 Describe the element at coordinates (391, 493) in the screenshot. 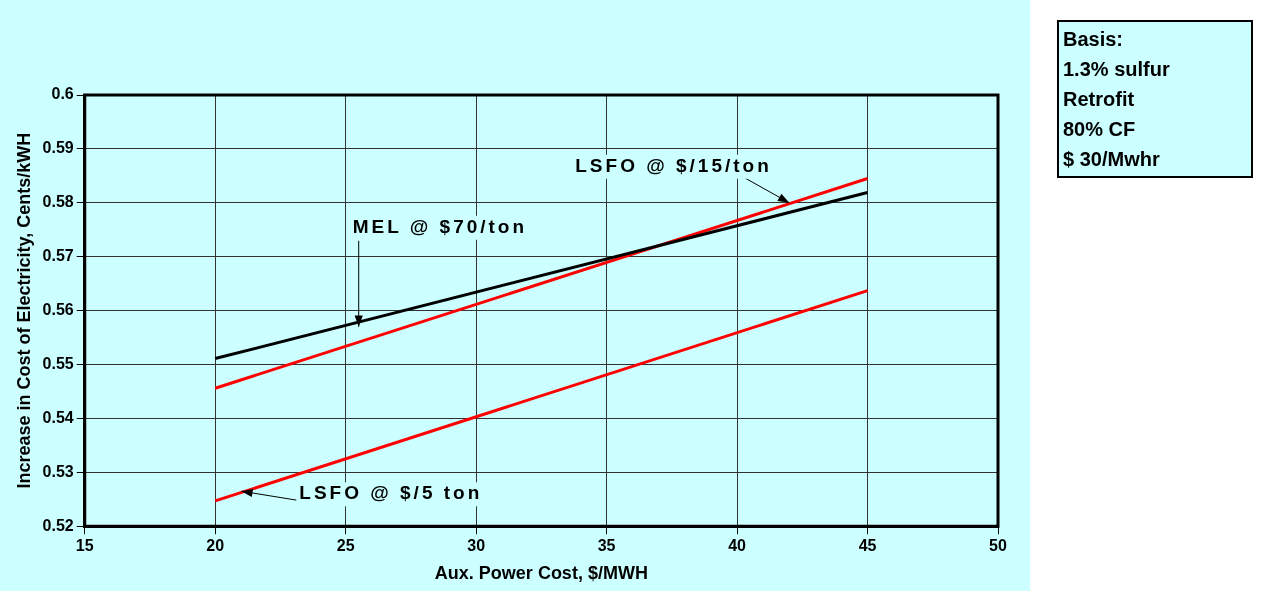

I see `annotation: LSFO @ $/5 ton` at that location.